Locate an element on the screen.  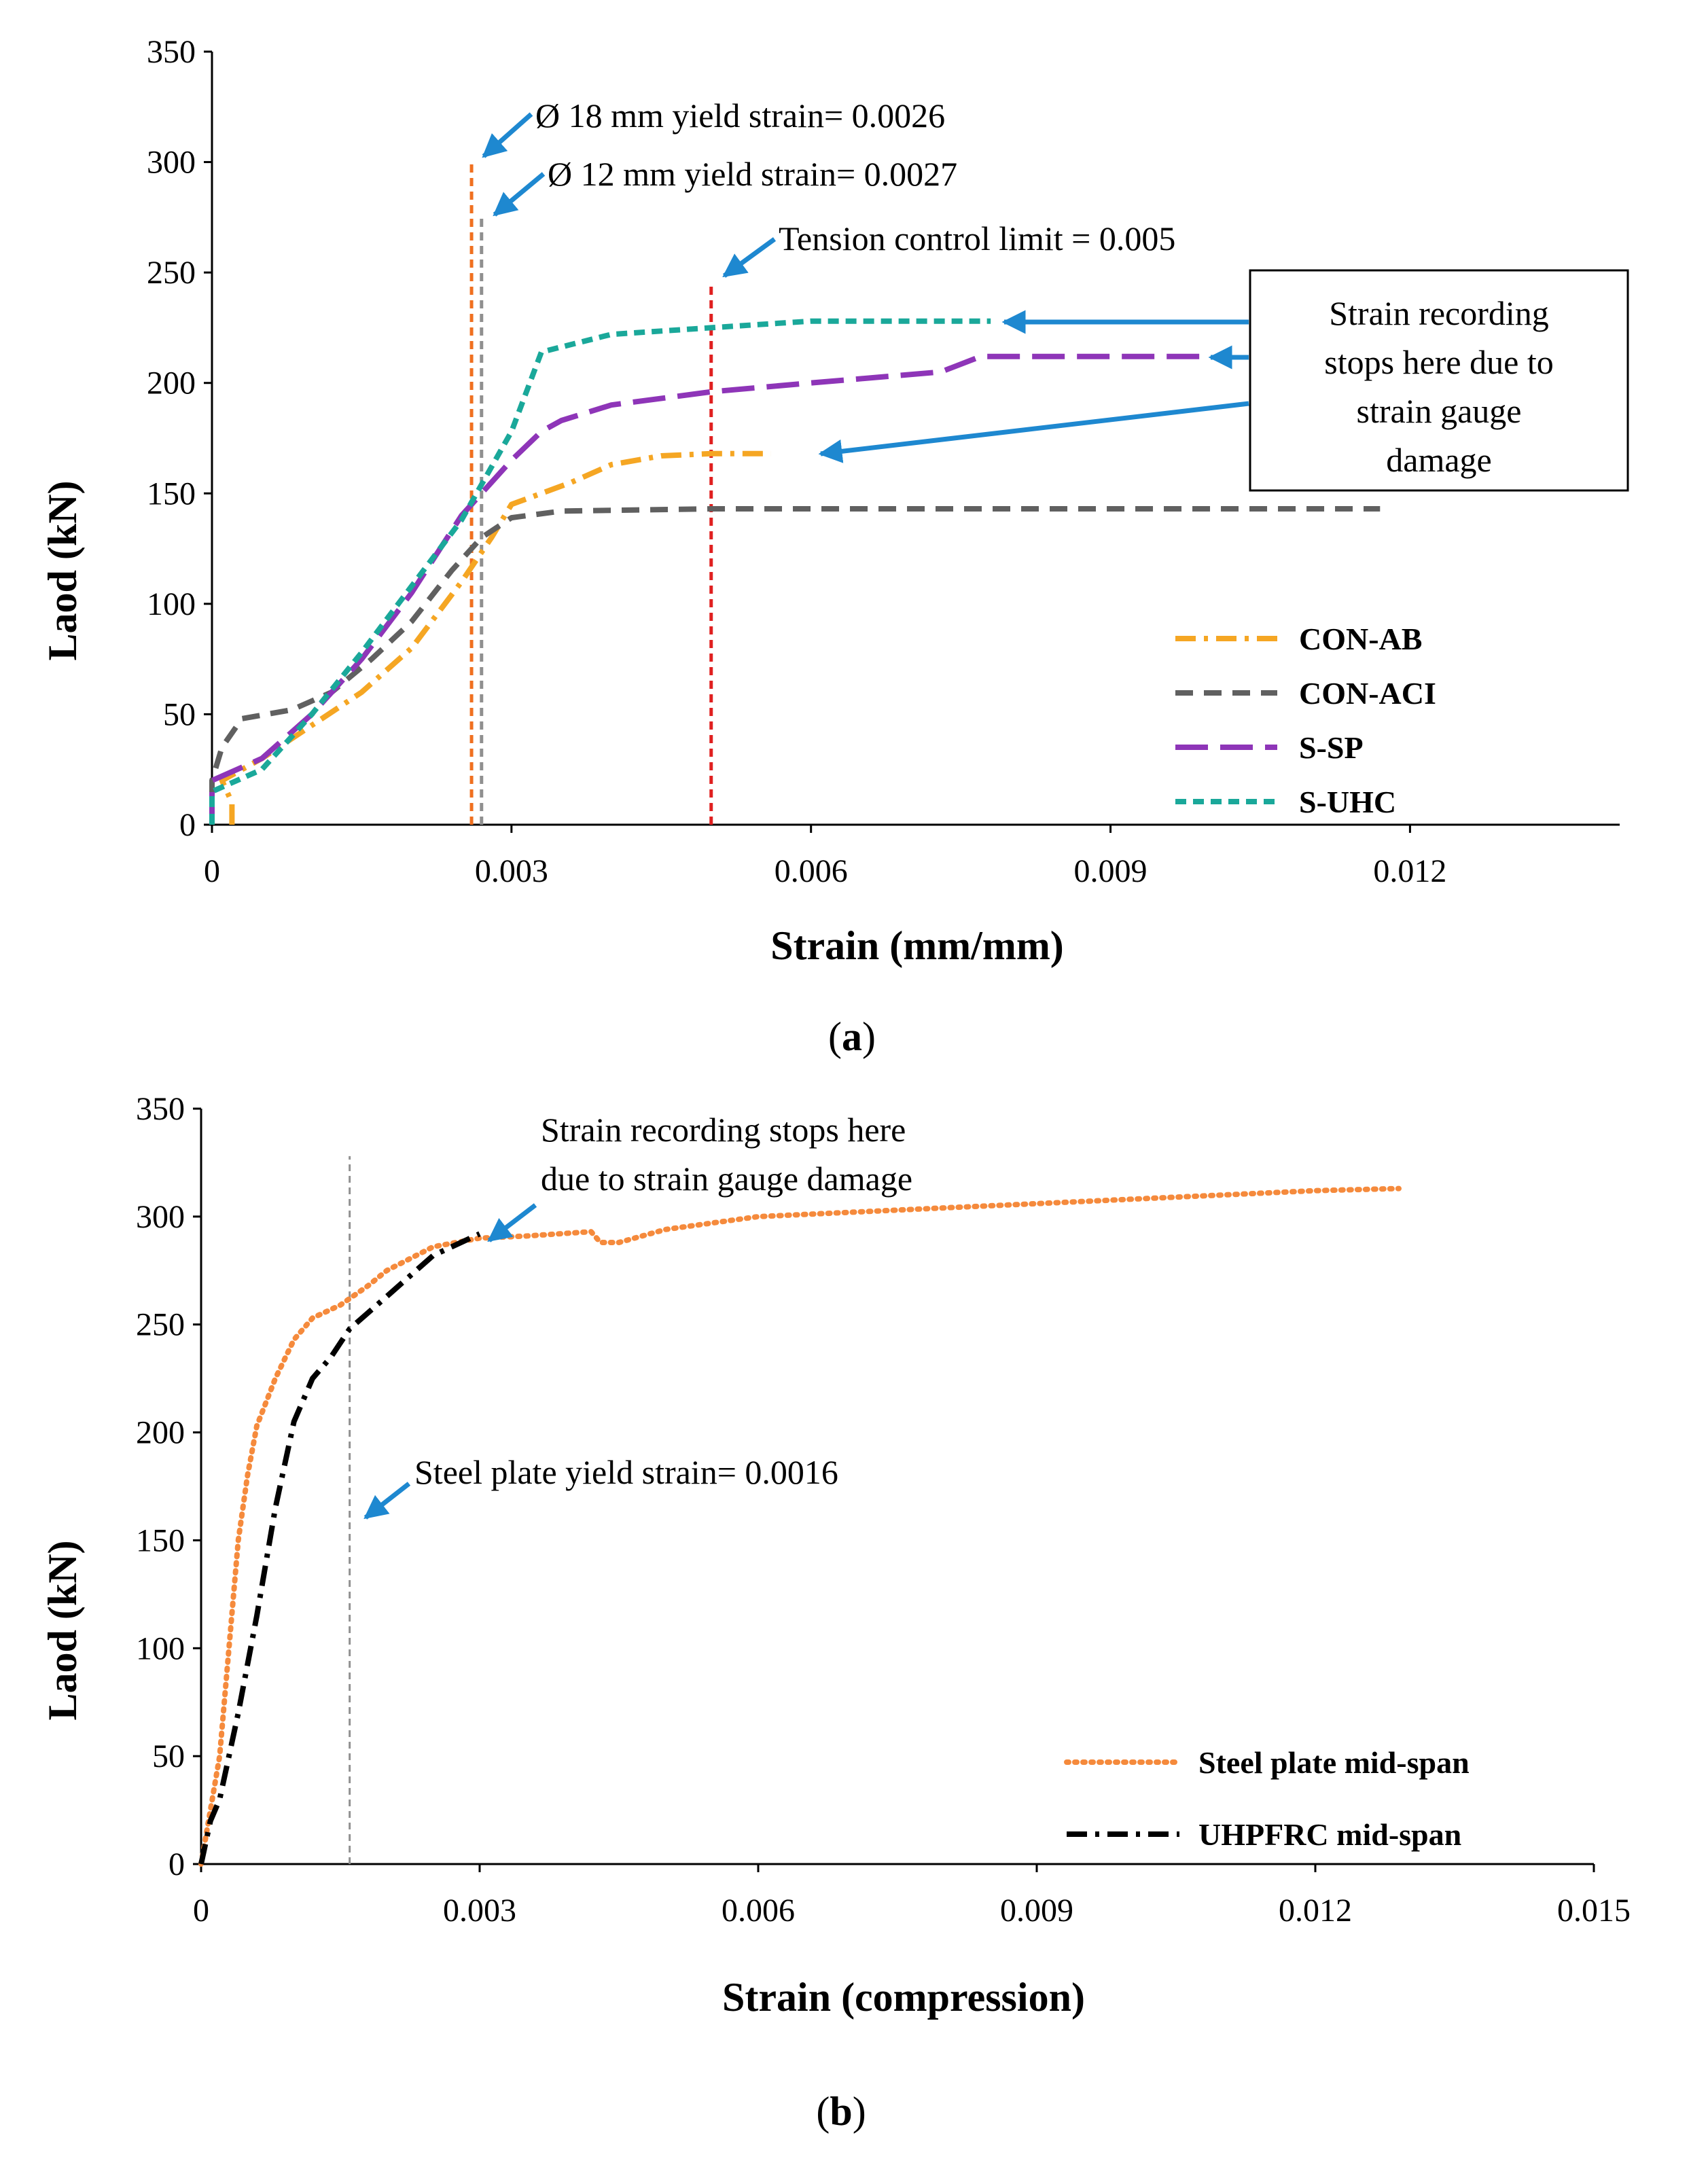
legend-label-s-sp: S-SP is located at coordinates (1331, 747).